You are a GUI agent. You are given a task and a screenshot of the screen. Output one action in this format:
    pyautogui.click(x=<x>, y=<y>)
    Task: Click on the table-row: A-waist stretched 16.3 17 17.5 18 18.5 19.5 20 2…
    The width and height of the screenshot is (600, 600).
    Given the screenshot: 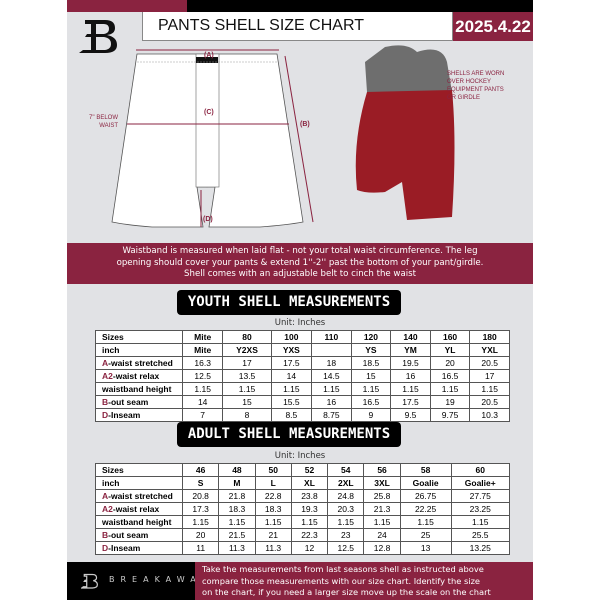 What is the action you would take?
    pyautogui.click(x=302, y=363)
    